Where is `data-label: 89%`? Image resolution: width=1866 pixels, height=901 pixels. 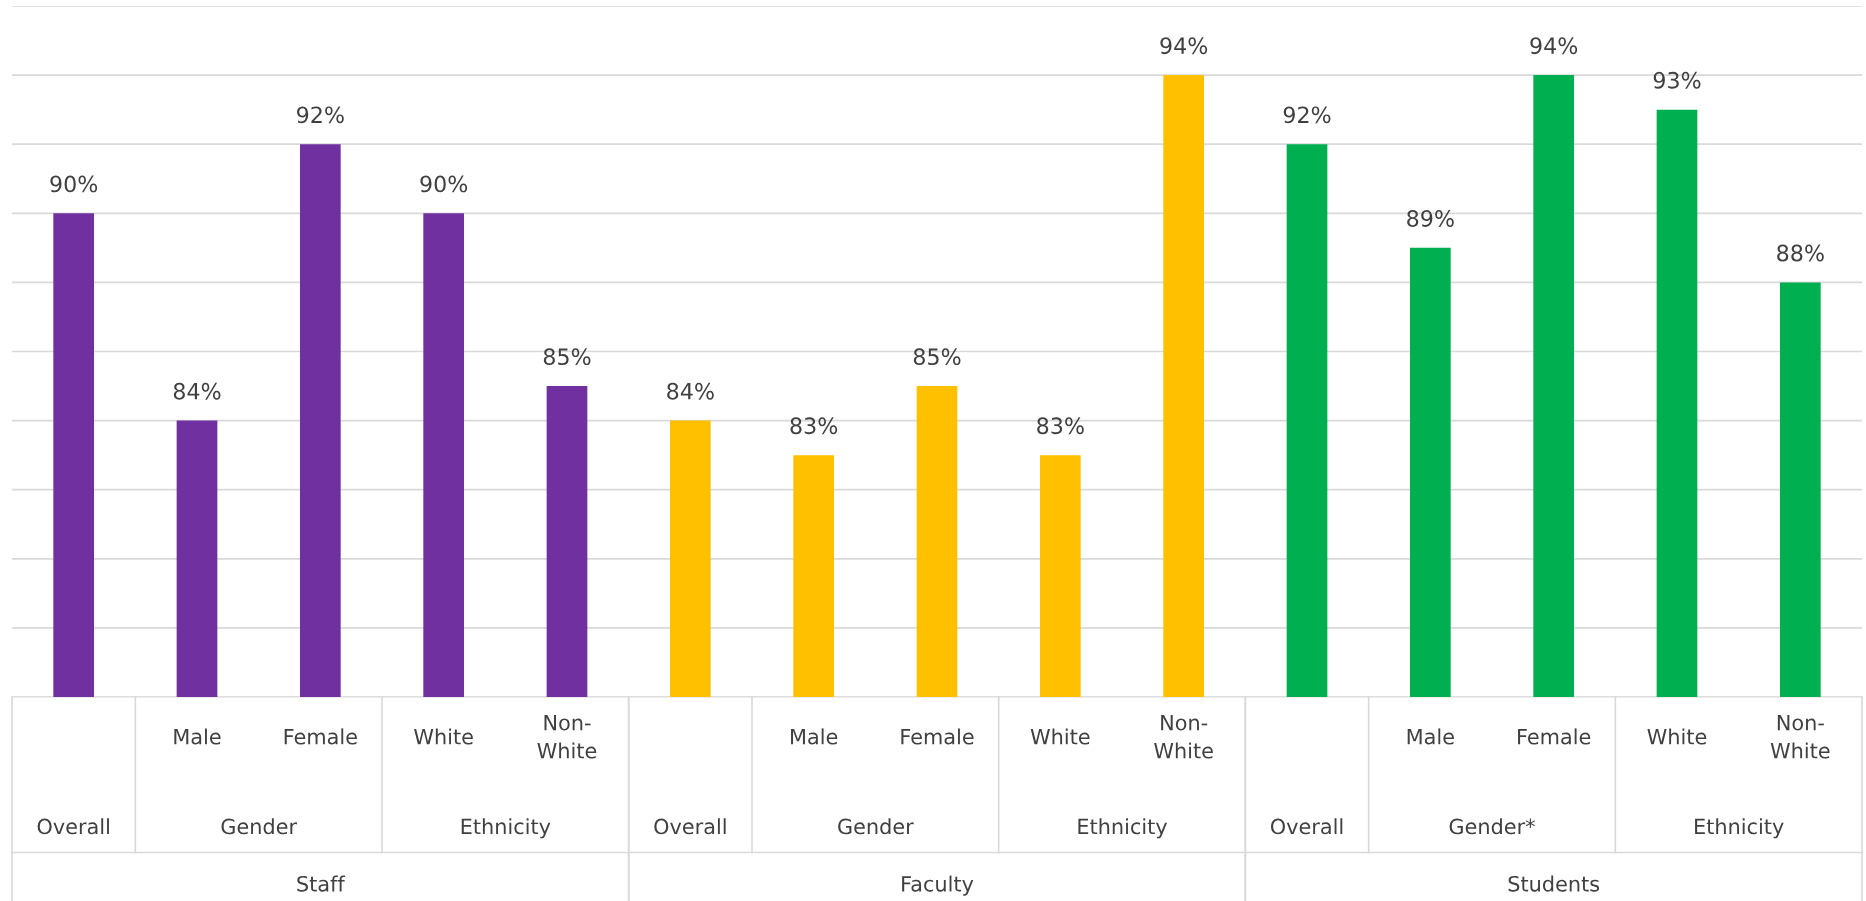
data-label: 89% is located at coordinates (1430, 218).